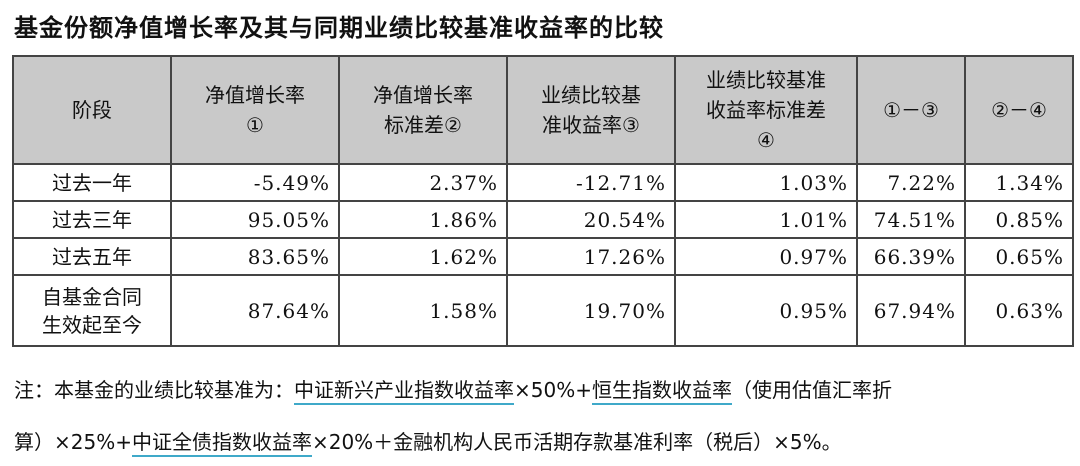  Describe the element at coordinates (255, 219) in the screenshot. I see `value-cell: 95.05%` at that location.